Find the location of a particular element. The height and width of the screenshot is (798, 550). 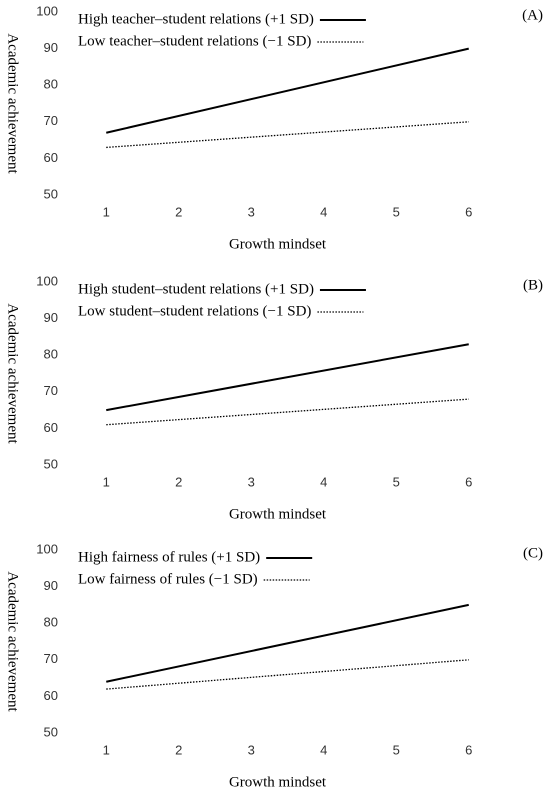

panel-label: (B) is located at coordinates (533, 285).